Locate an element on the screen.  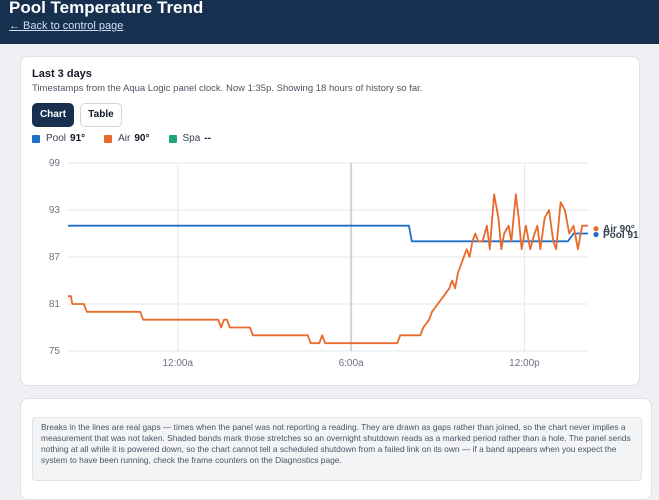
legend-item-spa: Spa -- is located at coordinates (189, 138).